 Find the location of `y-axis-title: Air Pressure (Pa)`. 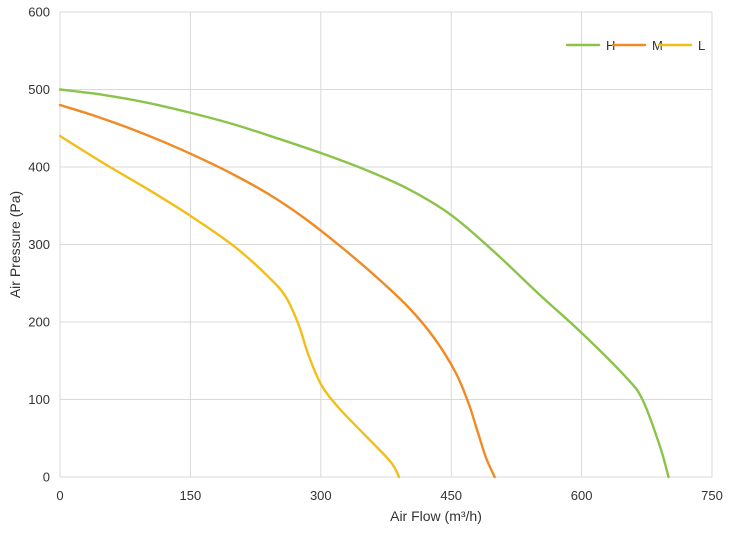

y-axis-title: Air Pressure (Pa) is located at coordinates (15, 244).